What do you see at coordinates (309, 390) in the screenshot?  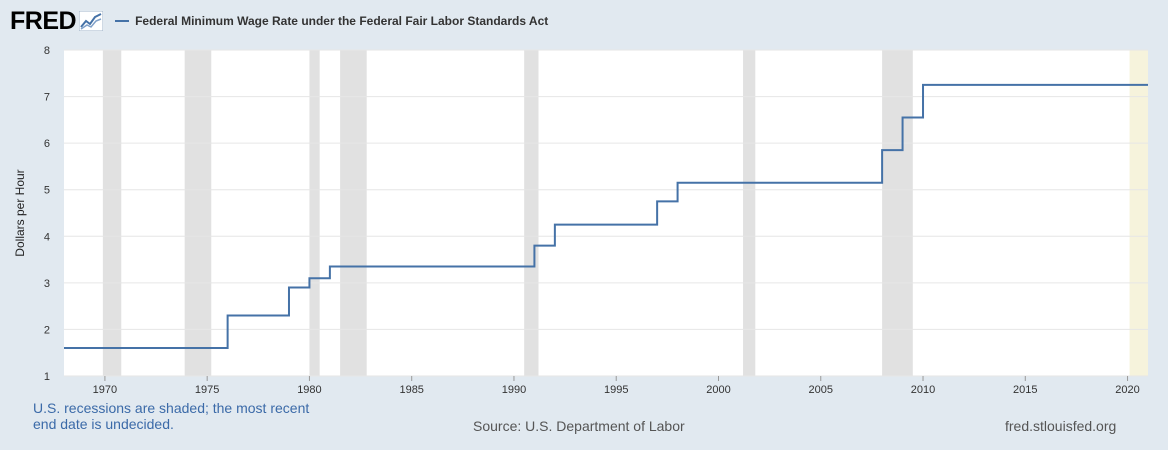 I see `x-tick-label: 1980` at bounding box center [309, 390].